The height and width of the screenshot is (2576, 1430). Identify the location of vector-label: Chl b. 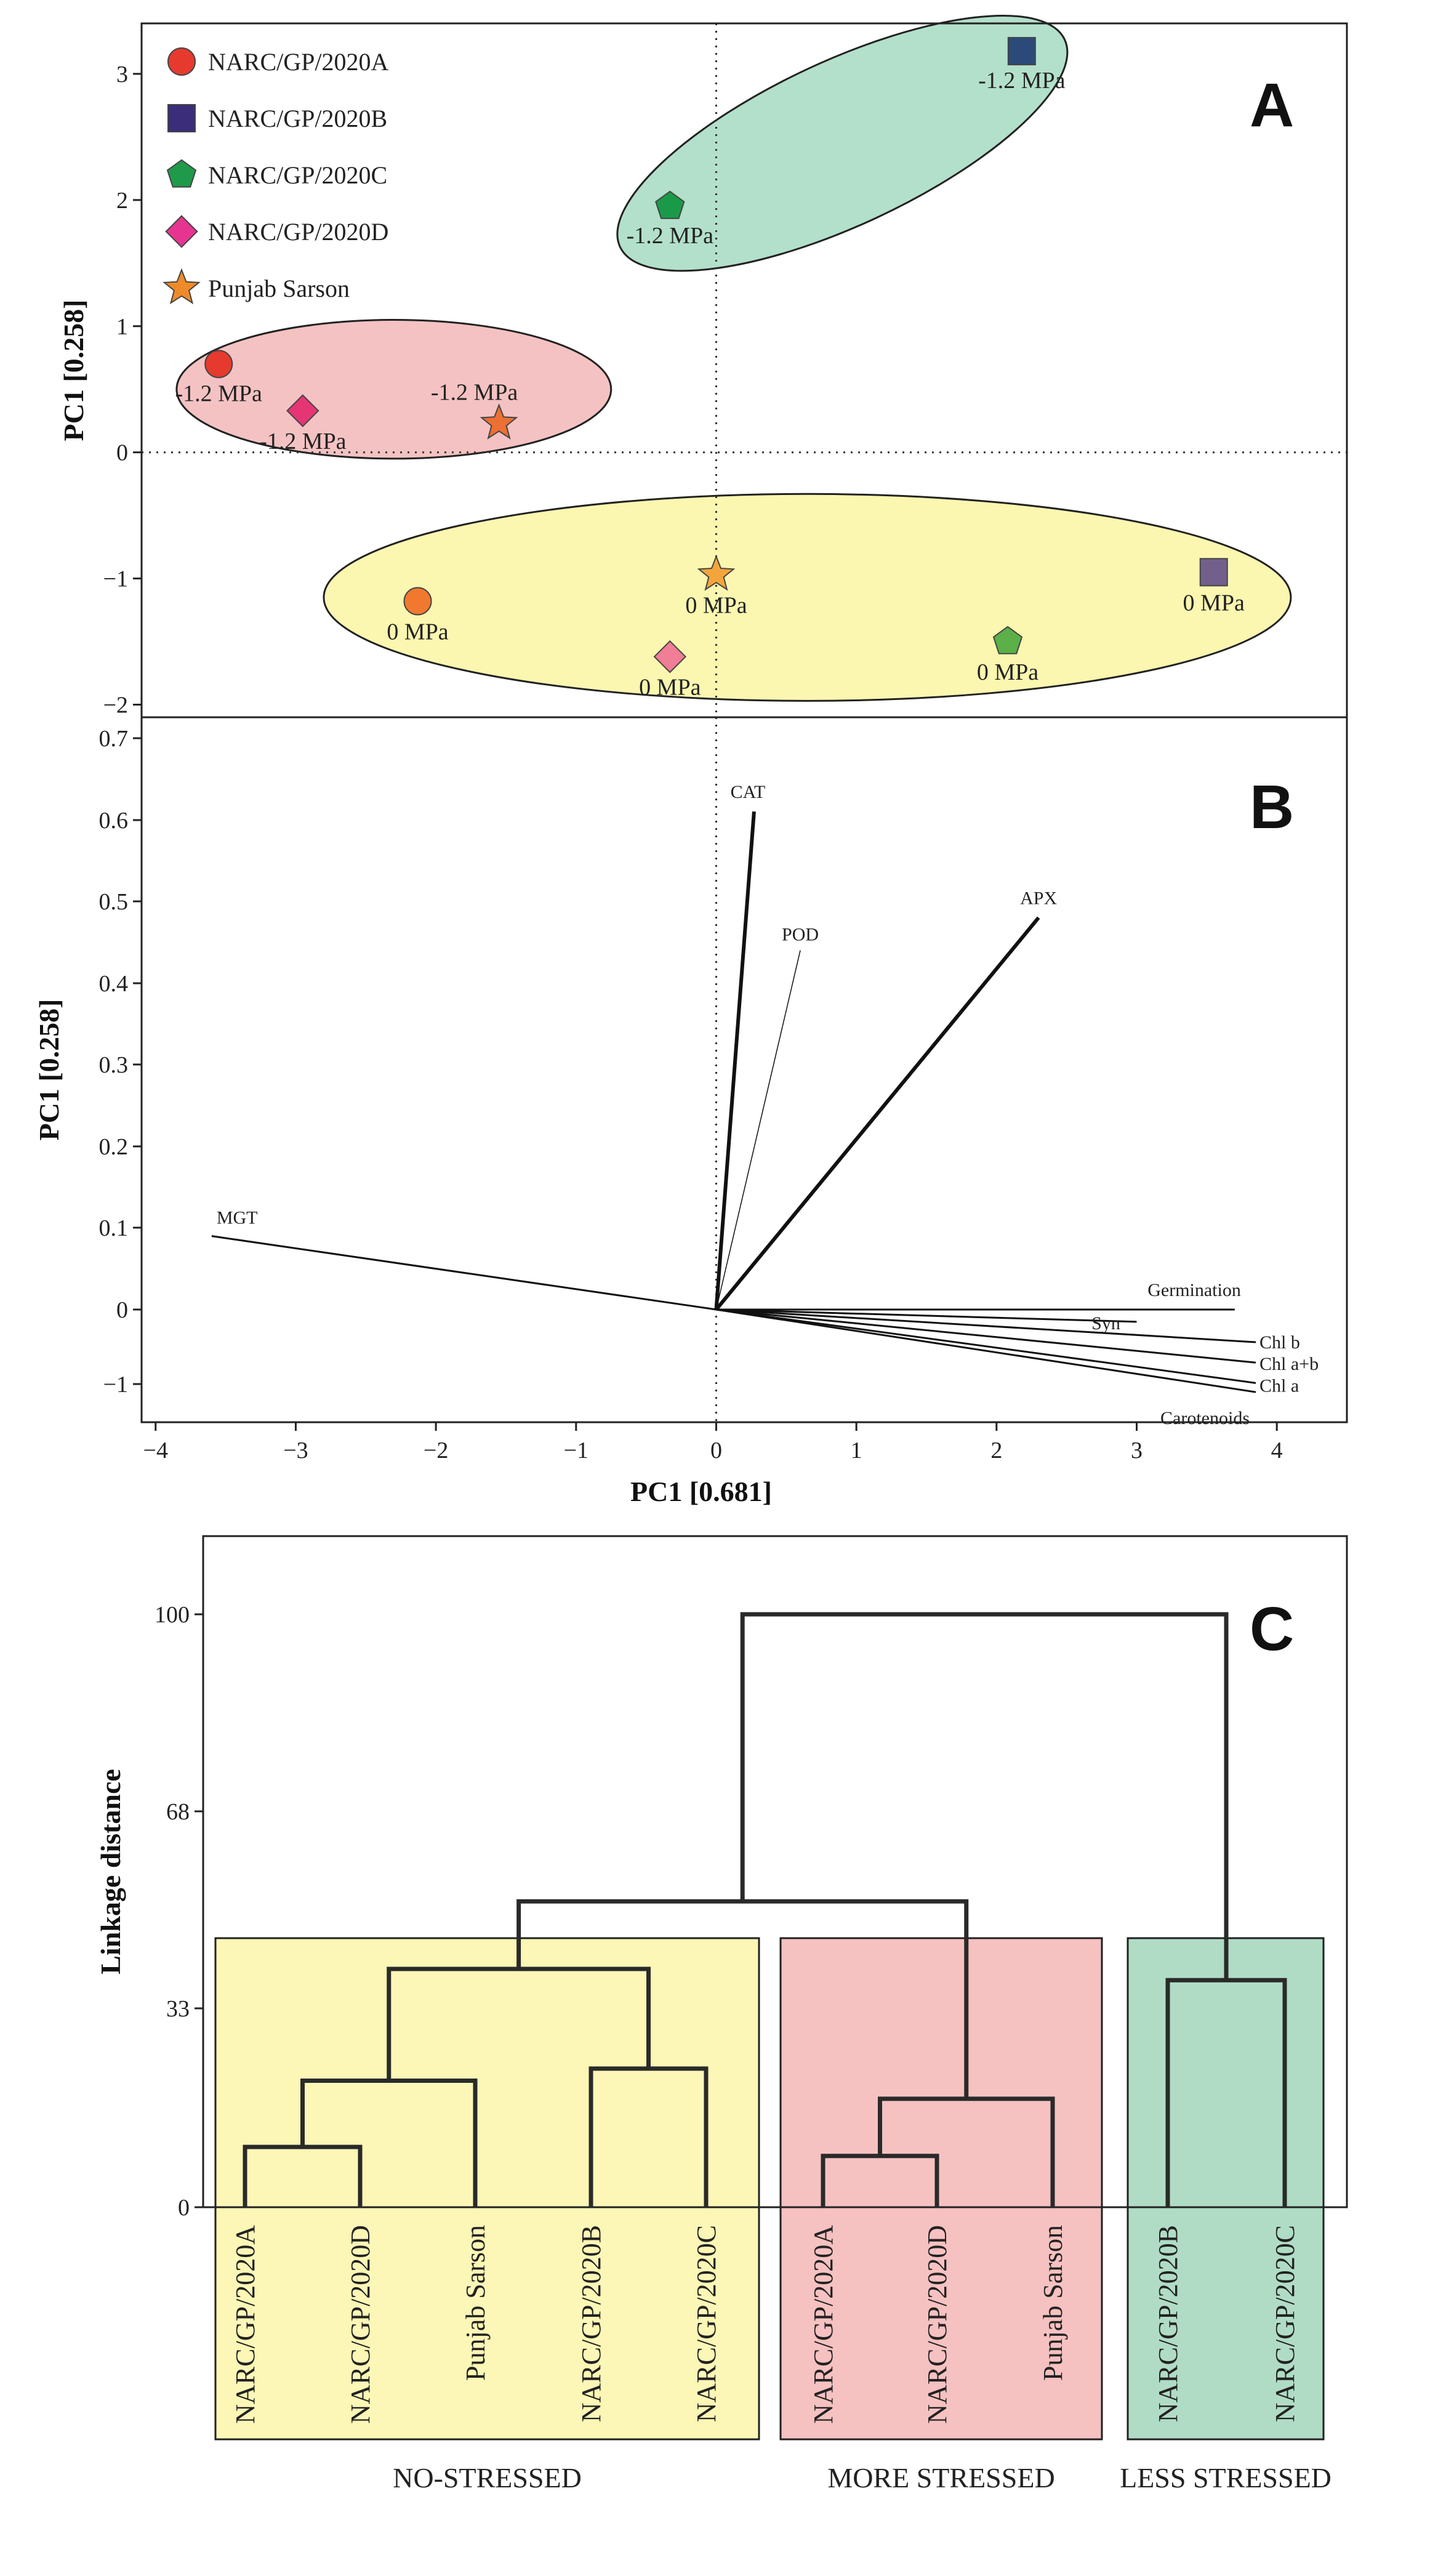
(1279, 1342).